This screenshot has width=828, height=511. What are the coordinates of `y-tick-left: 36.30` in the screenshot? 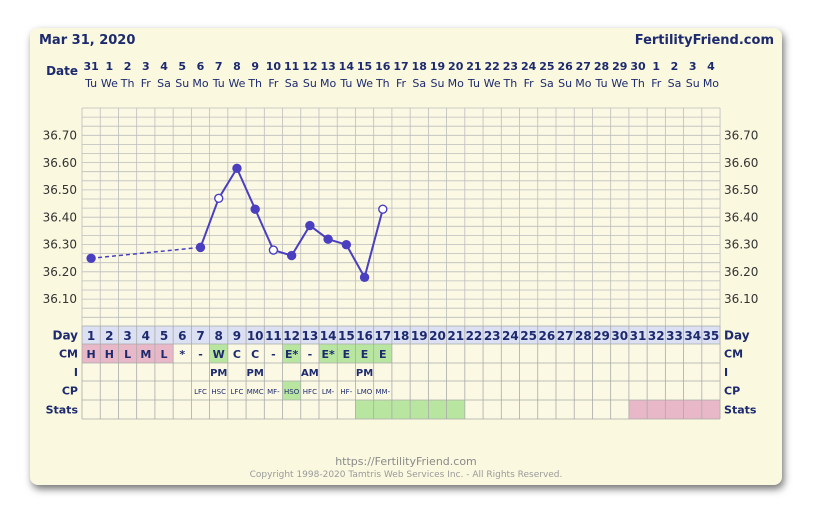 It's located at (60, 245).